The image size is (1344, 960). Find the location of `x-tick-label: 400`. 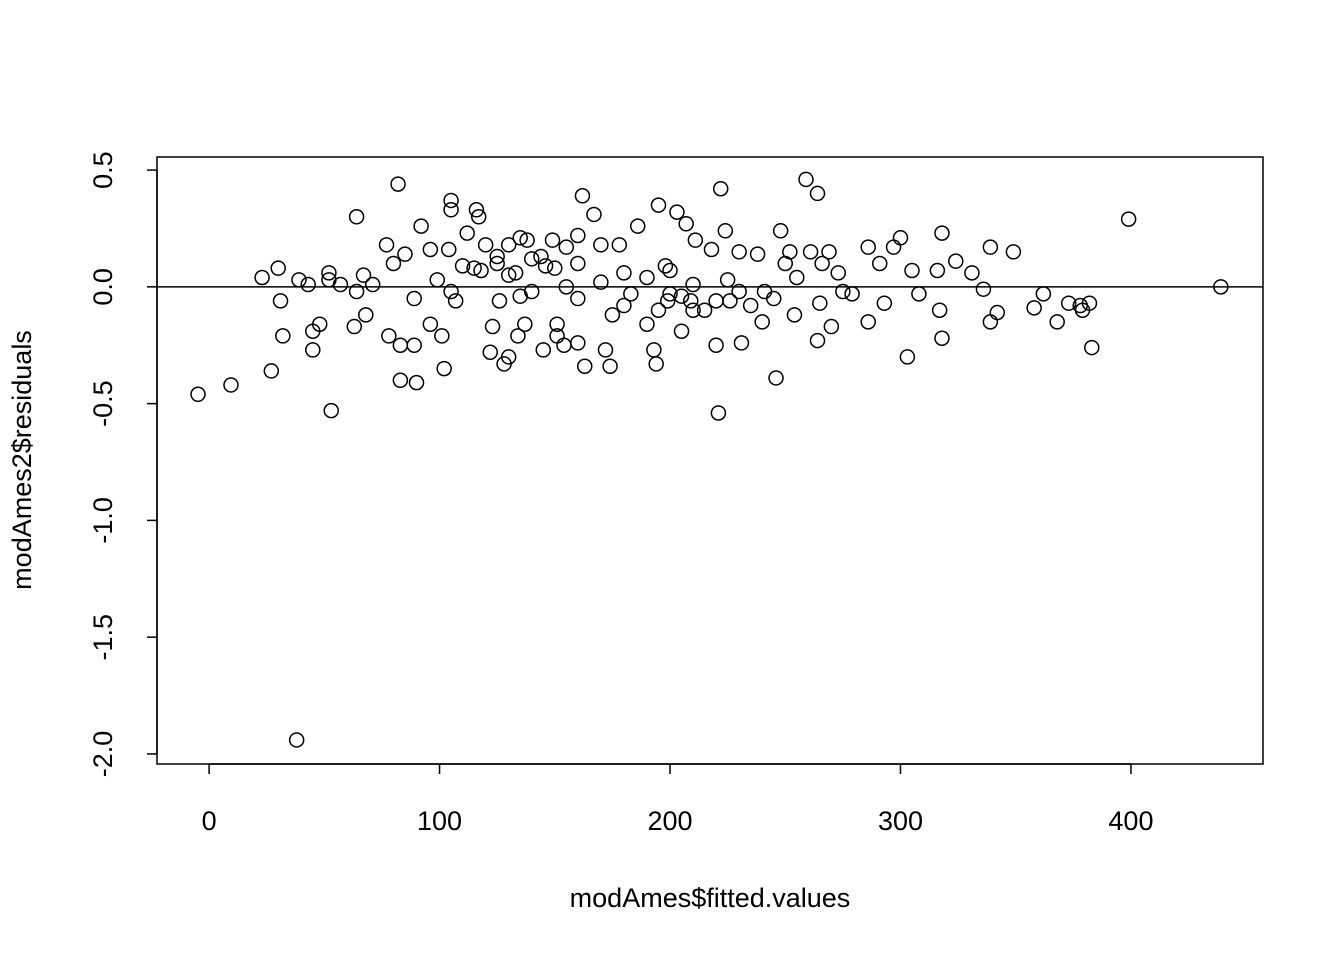

x-tick-label: 400 is located at coordinates (1130, 821).